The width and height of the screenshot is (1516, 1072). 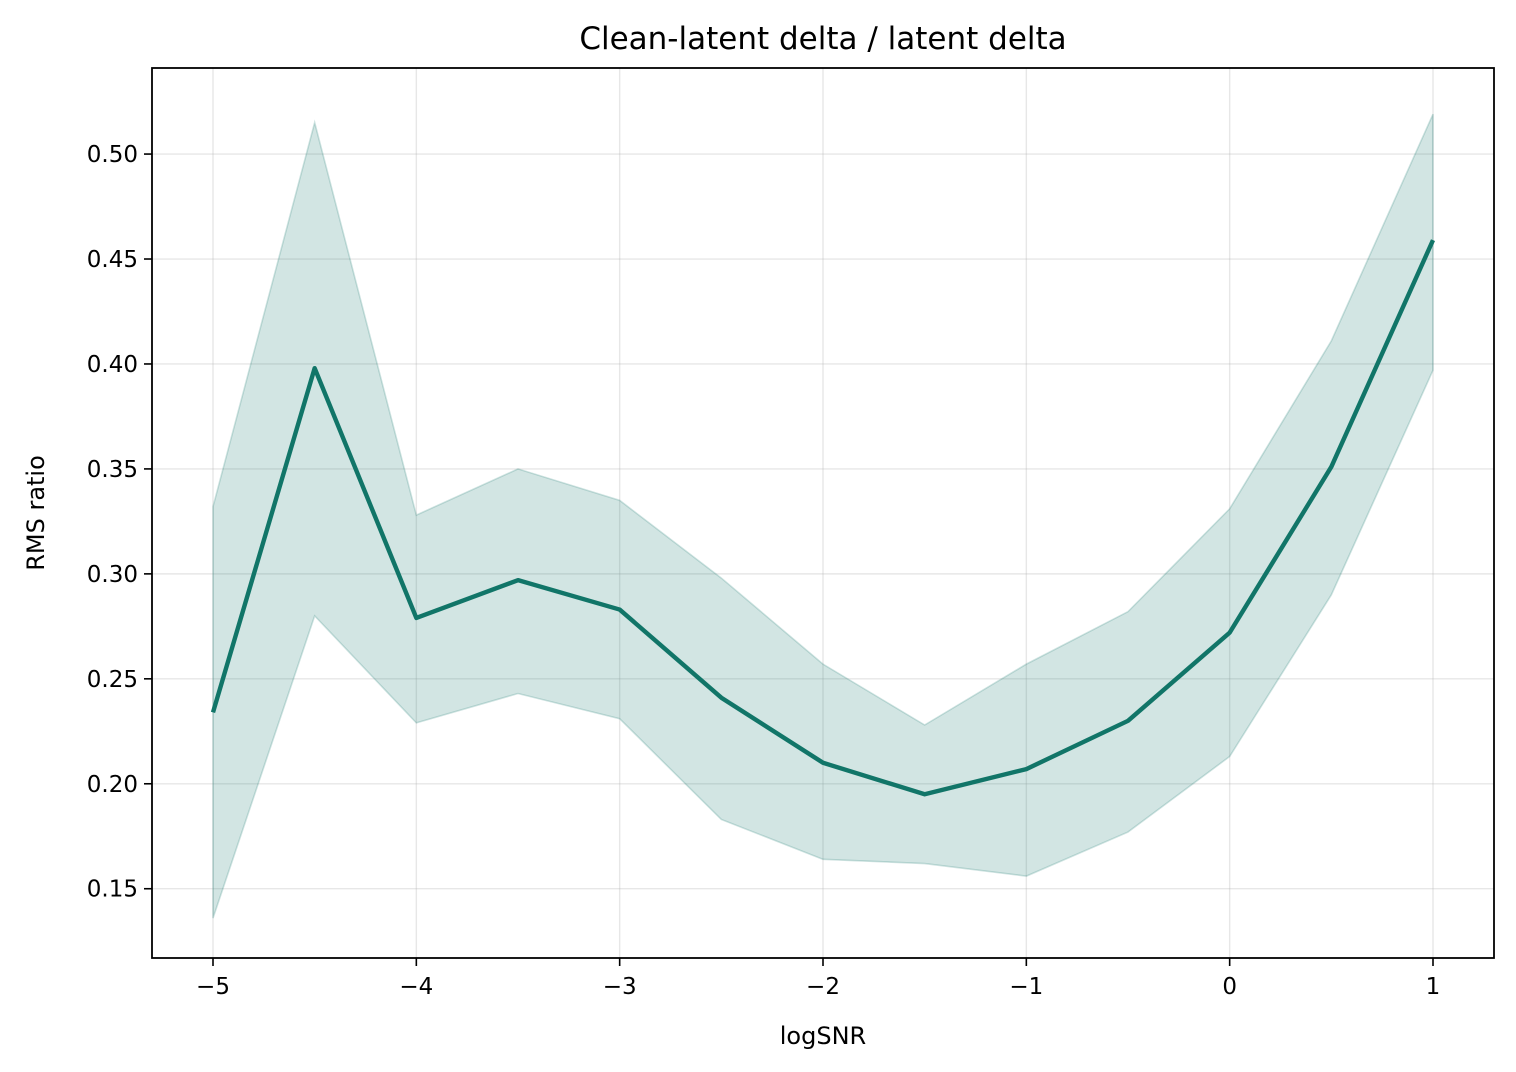 What do you see at coordinates (36, 513) in the screenshot?
I see `y-axis-label: RMS ratio` at bounding box center [36, 513].